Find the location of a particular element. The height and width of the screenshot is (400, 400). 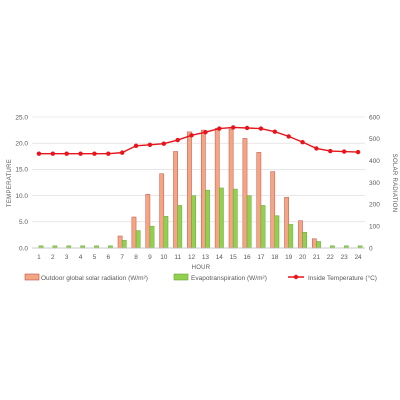

left-axis-ticks: 0.0 5.0 10.0 15.0 20.0 25.0 is located at coordinates (21, 183).